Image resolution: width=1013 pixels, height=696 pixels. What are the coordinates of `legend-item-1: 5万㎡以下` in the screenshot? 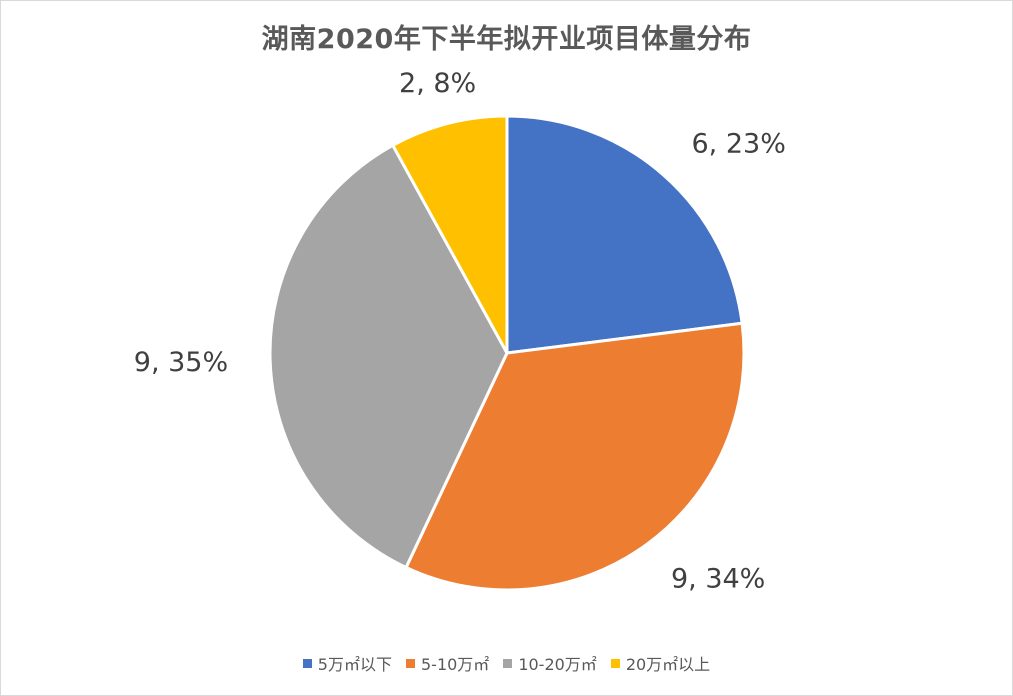 It's located at (347, 663).